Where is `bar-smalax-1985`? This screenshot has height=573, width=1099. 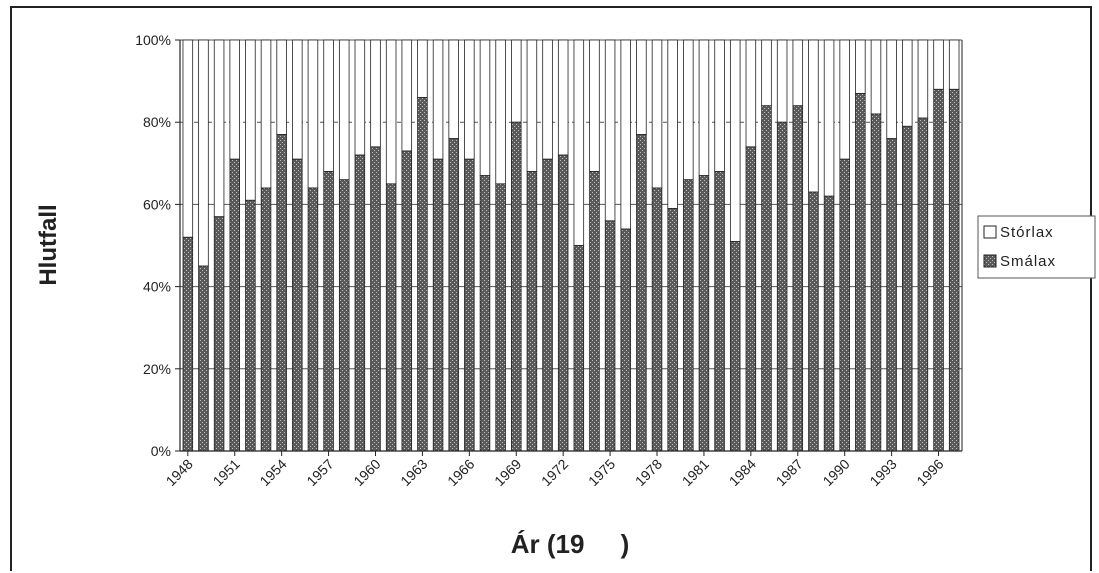 bar-smalax-1985 is located at coordinates (766, 278).